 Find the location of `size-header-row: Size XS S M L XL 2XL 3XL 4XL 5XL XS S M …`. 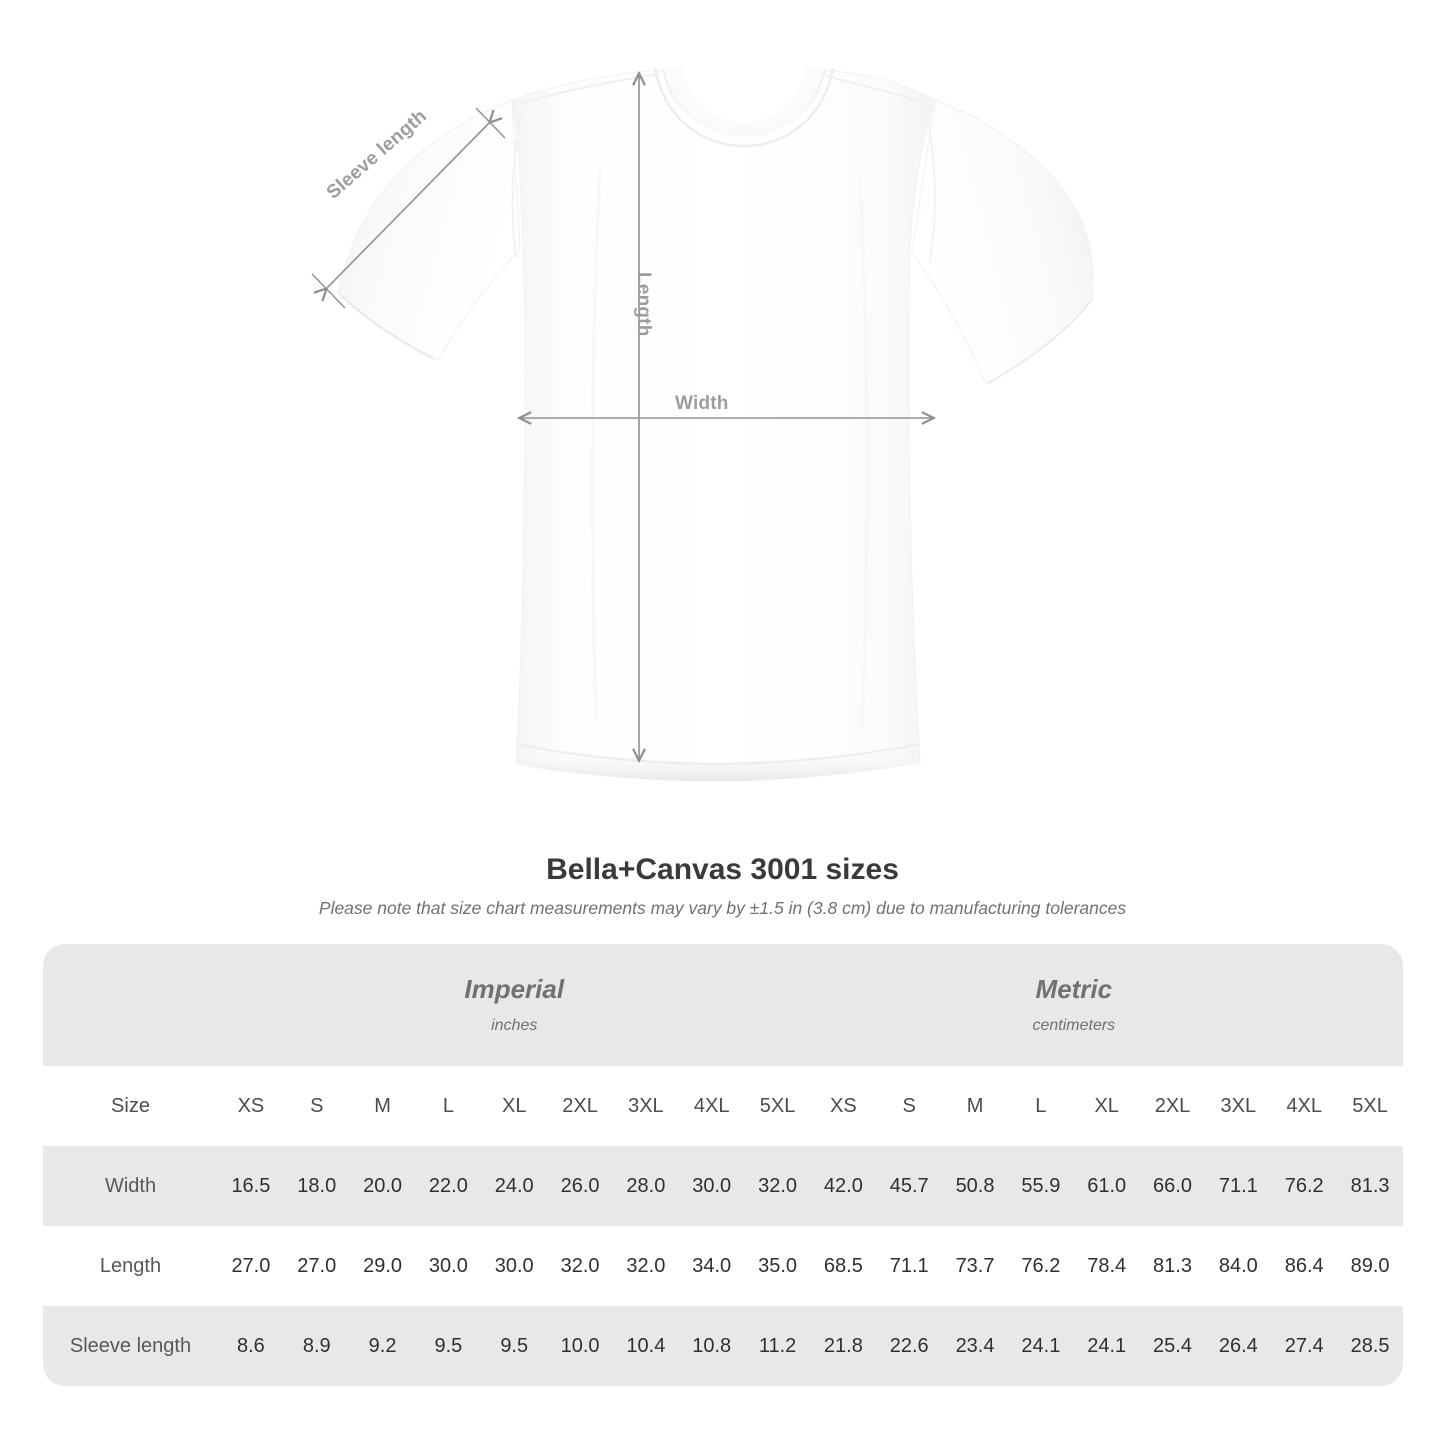

size-header-row: Size XS S M L XL 2XL 3XL 4XL 5XL XS S M … is located at coordinates (723, 1106).